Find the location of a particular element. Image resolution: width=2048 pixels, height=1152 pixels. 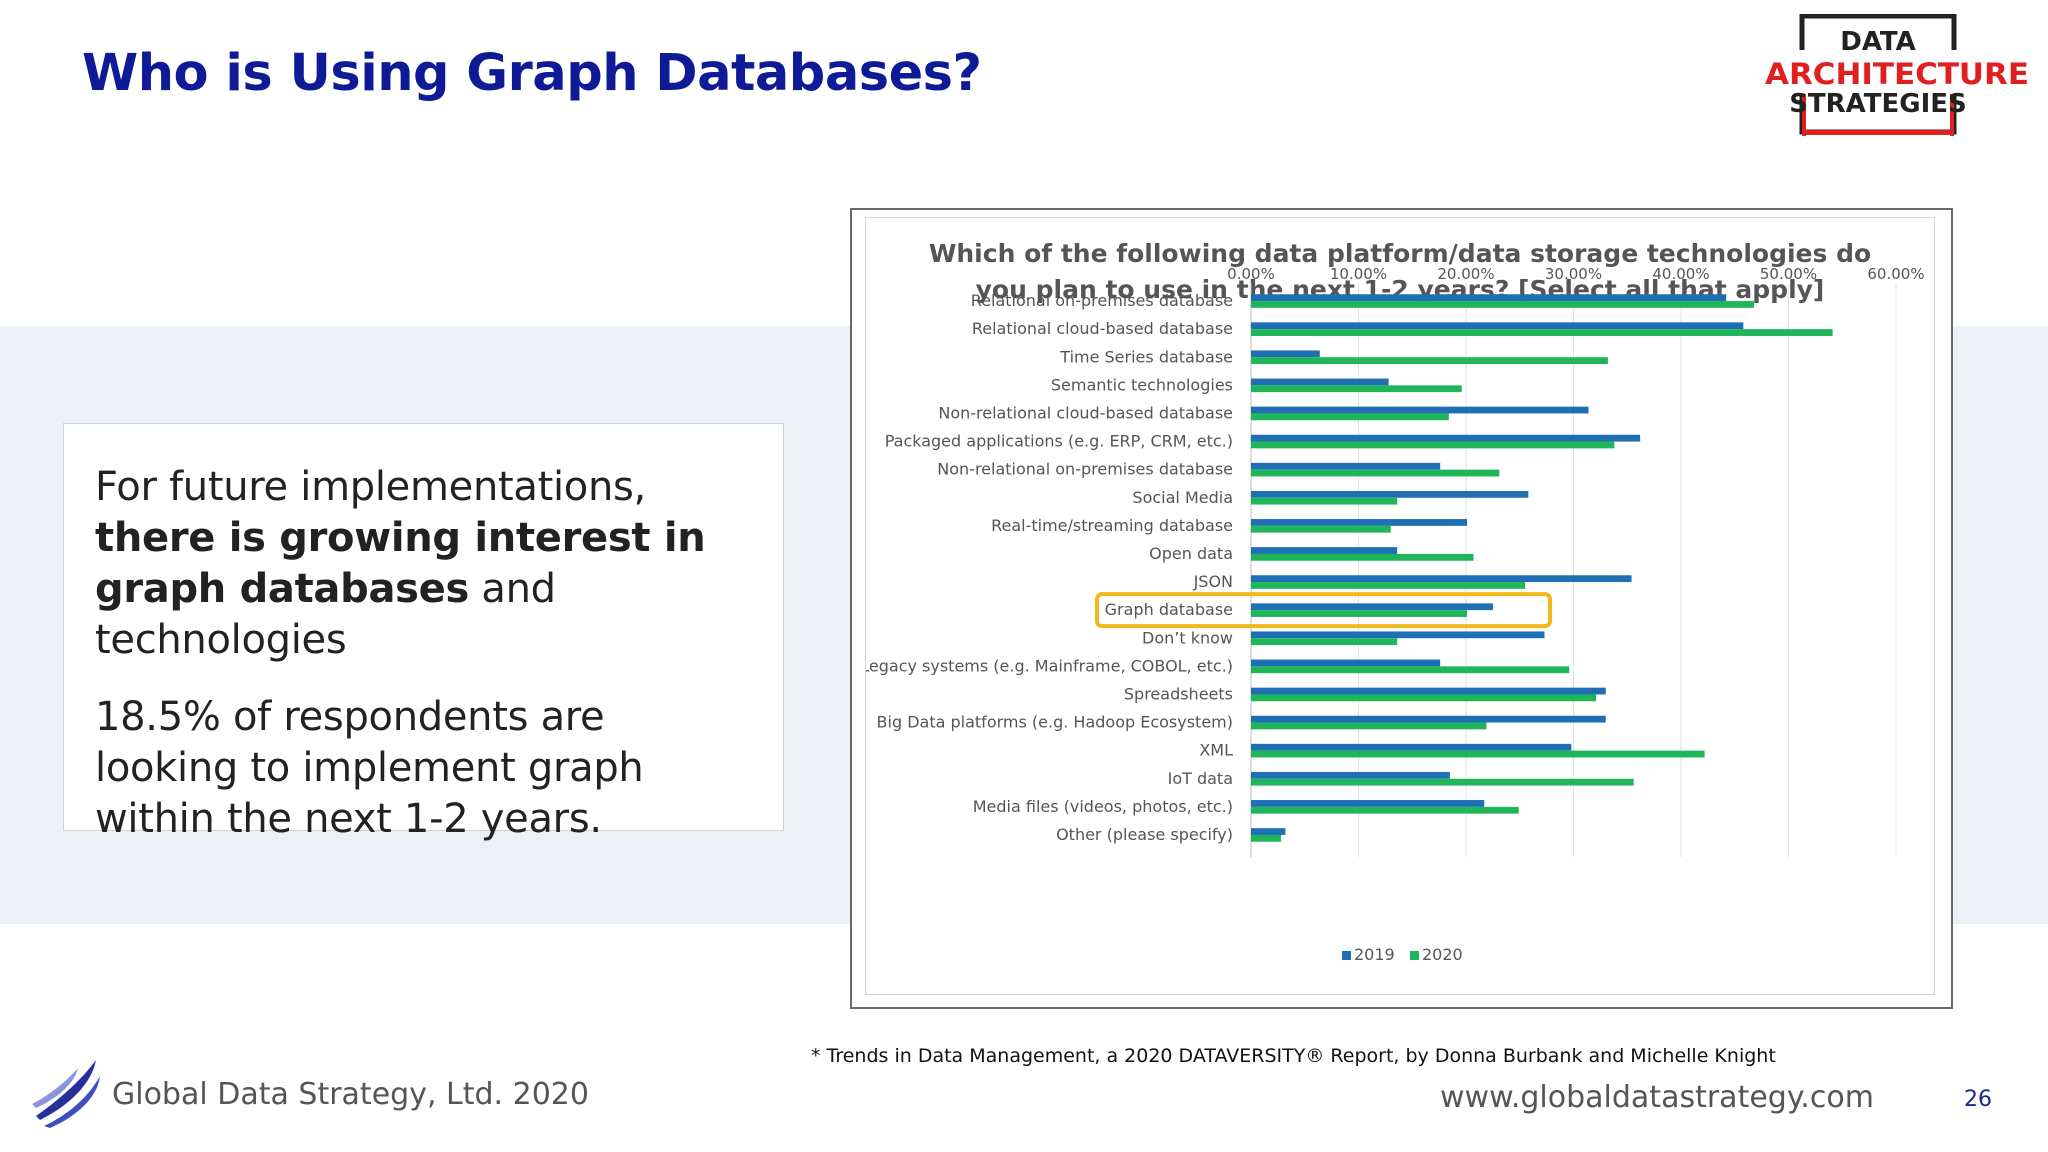

logo-line-3: STRATEGIES is located at coordinates (1878, 104).